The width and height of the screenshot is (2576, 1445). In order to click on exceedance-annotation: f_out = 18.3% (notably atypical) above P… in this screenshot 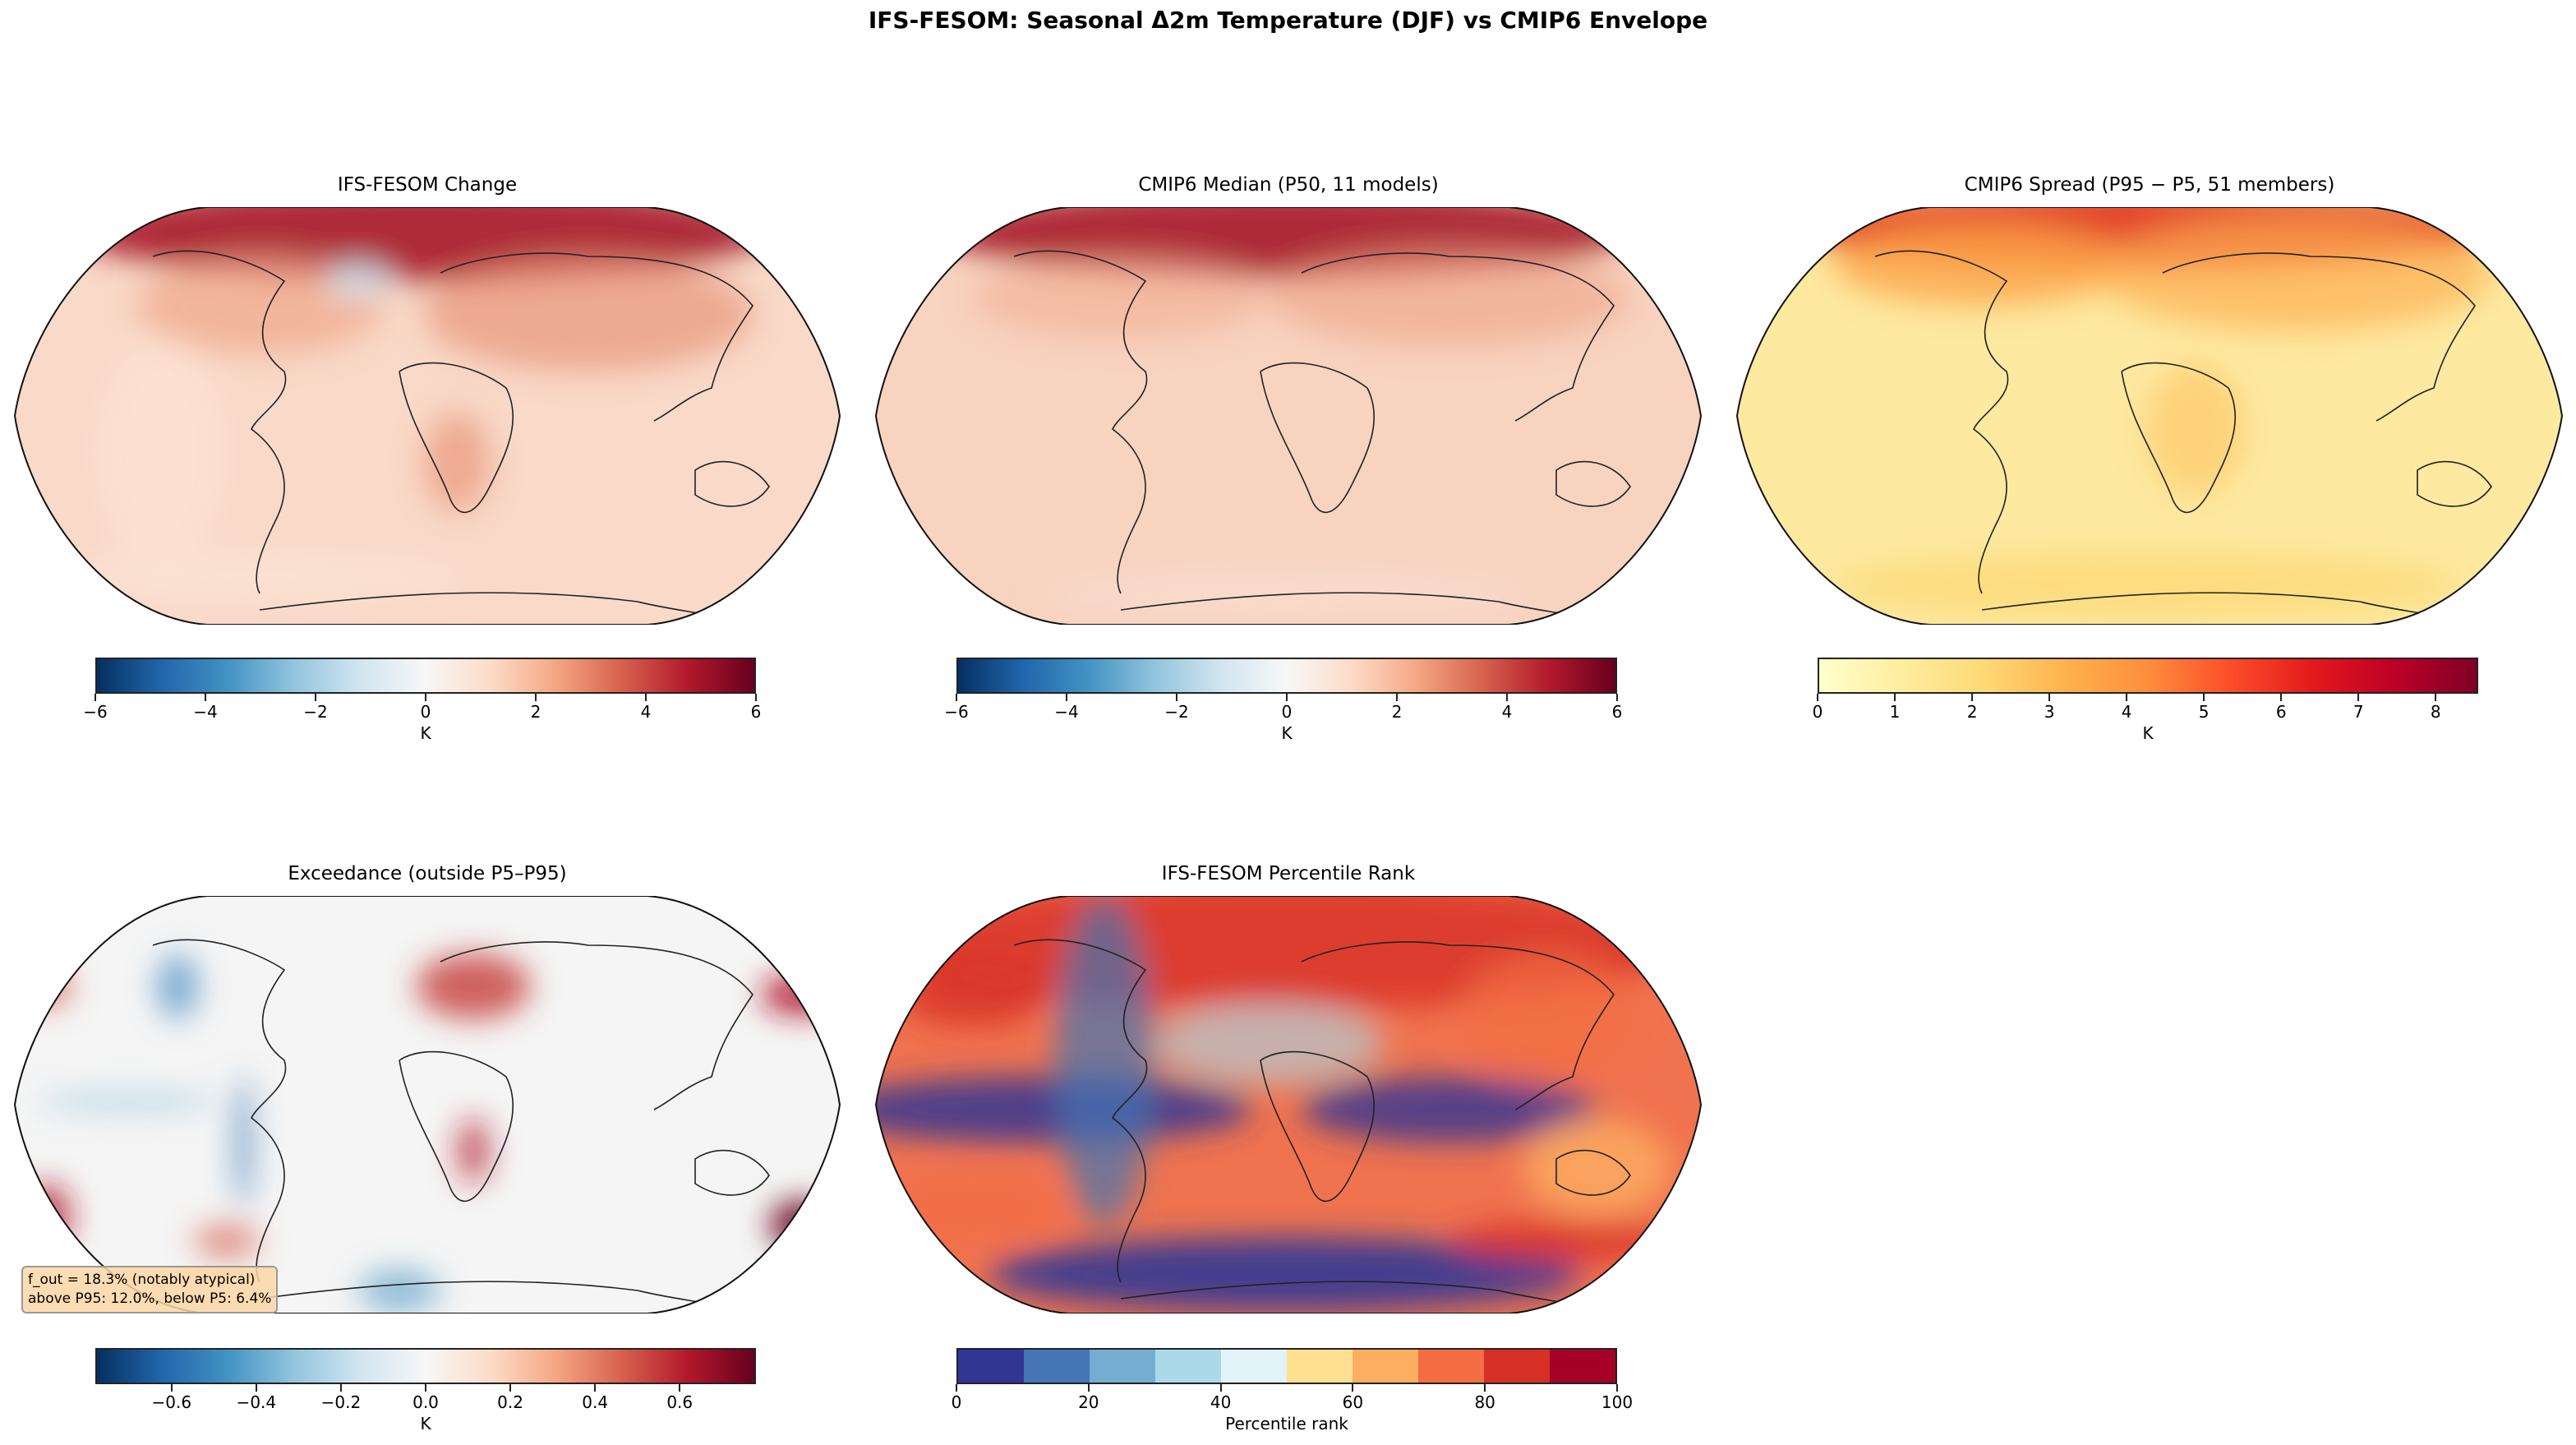, I will do `click(150, 1289)`.